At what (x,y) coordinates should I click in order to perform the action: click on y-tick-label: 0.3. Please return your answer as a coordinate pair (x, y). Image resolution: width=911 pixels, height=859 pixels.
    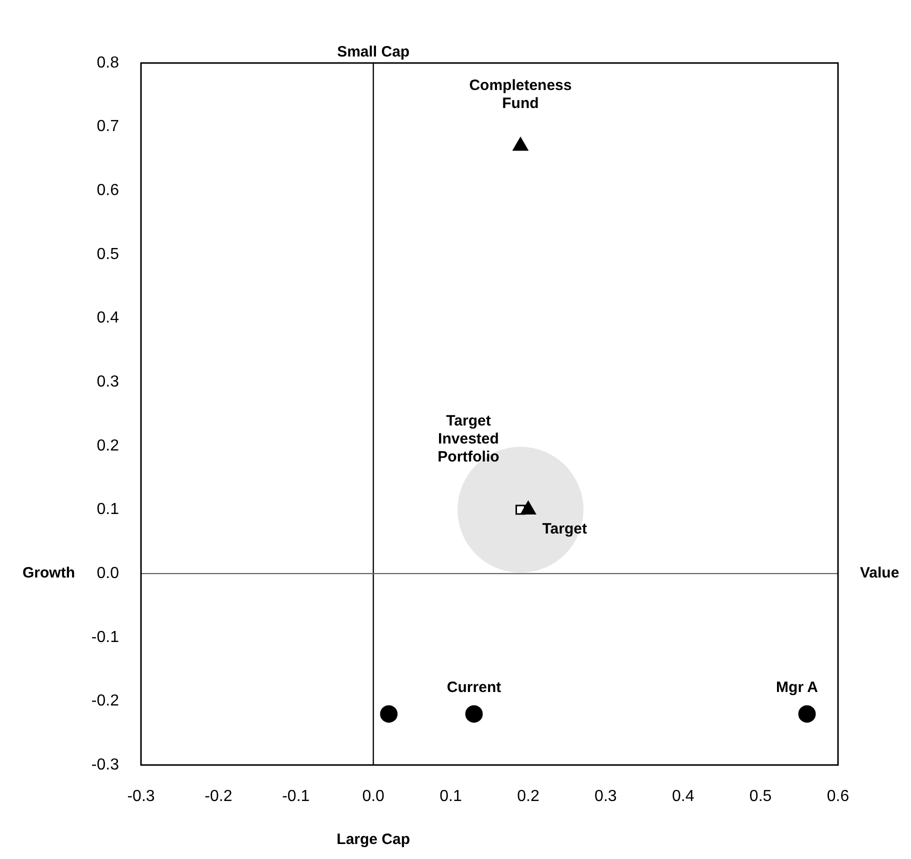
    Looking at the image, I should click on (108, 381).